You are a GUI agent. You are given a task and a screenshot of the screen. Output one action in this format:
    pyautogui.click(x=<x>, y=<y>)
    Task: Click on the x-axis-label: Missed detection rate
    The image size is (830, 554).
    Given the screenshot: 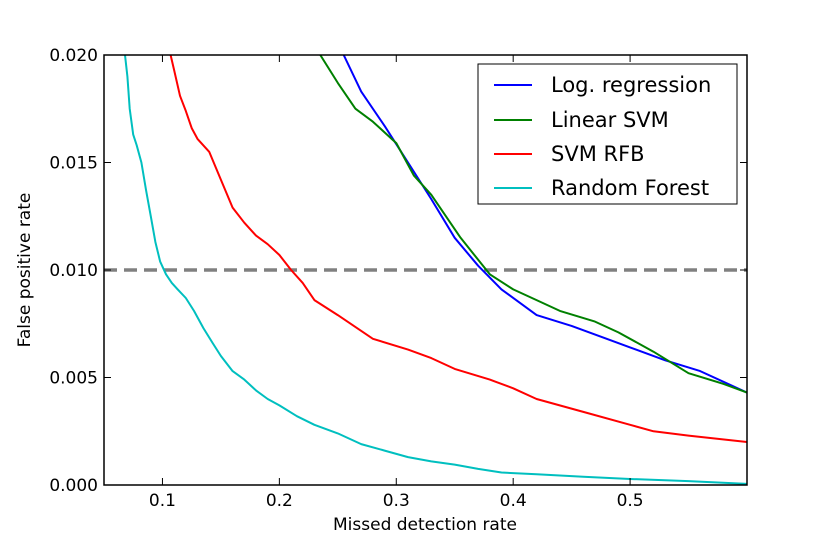 What is the action you would take?
    pyautogui.click(x=425, y=525)
    